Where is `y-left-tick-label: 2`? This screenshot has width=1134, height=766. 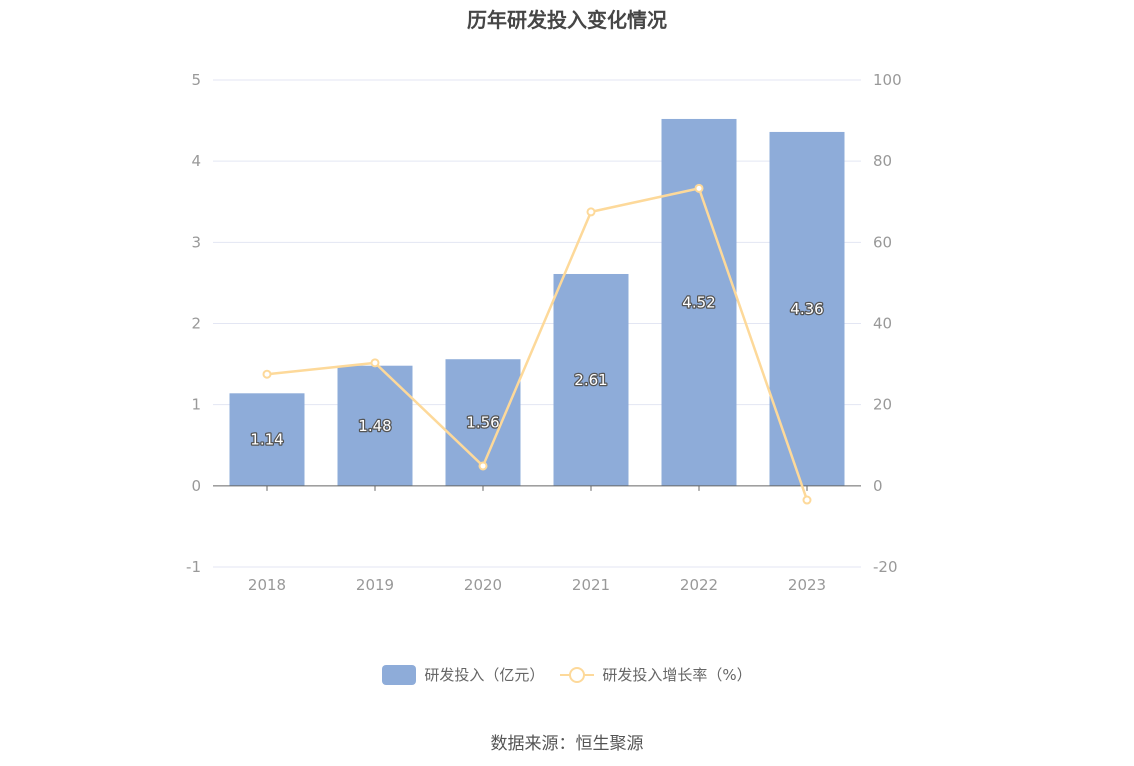
y-left-tick-label: 2 is located at coordinates (196, 324).